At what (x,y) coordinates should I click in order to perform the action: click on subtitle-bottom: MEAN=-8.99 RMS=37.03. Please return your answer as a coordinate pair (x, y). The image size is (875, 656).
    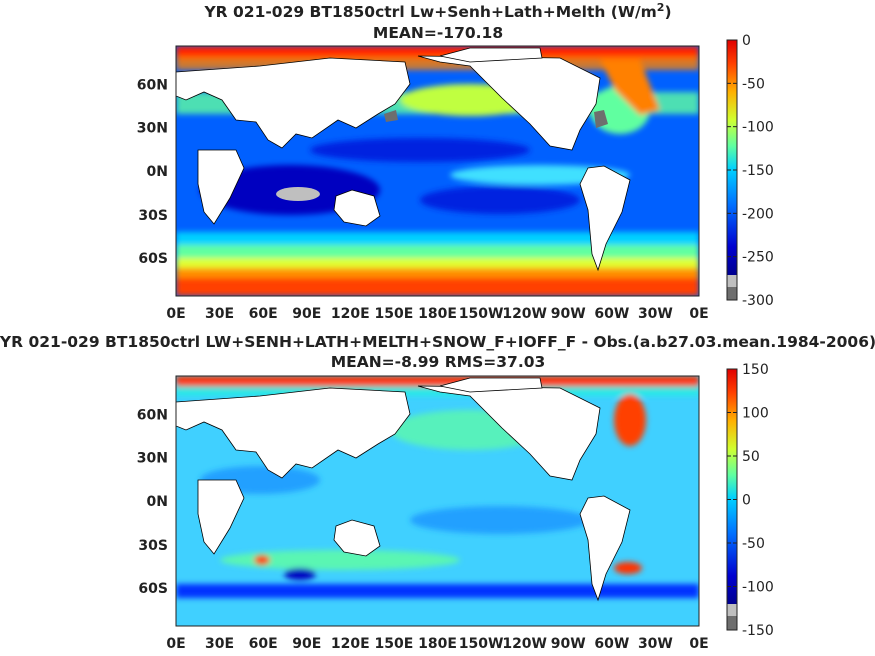
    Looking at the image, I should click on (438, 362).